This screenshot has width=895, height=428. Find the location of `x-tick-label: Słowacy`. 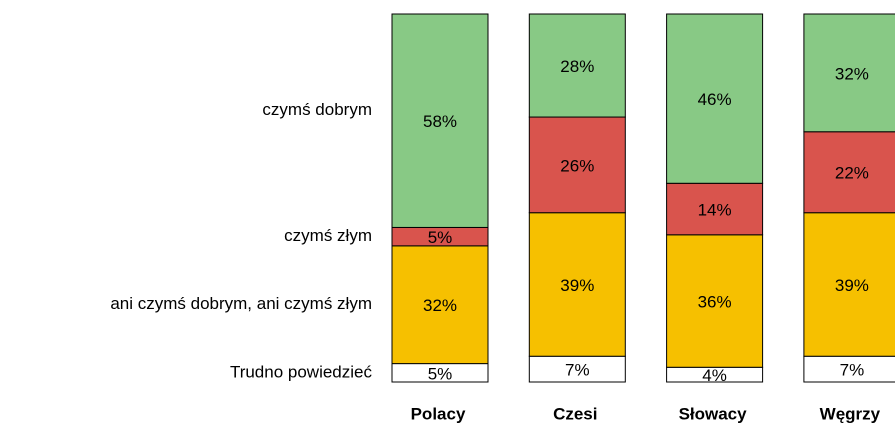

x-tick-label: Słowacy is located at coordinates (713, 413).